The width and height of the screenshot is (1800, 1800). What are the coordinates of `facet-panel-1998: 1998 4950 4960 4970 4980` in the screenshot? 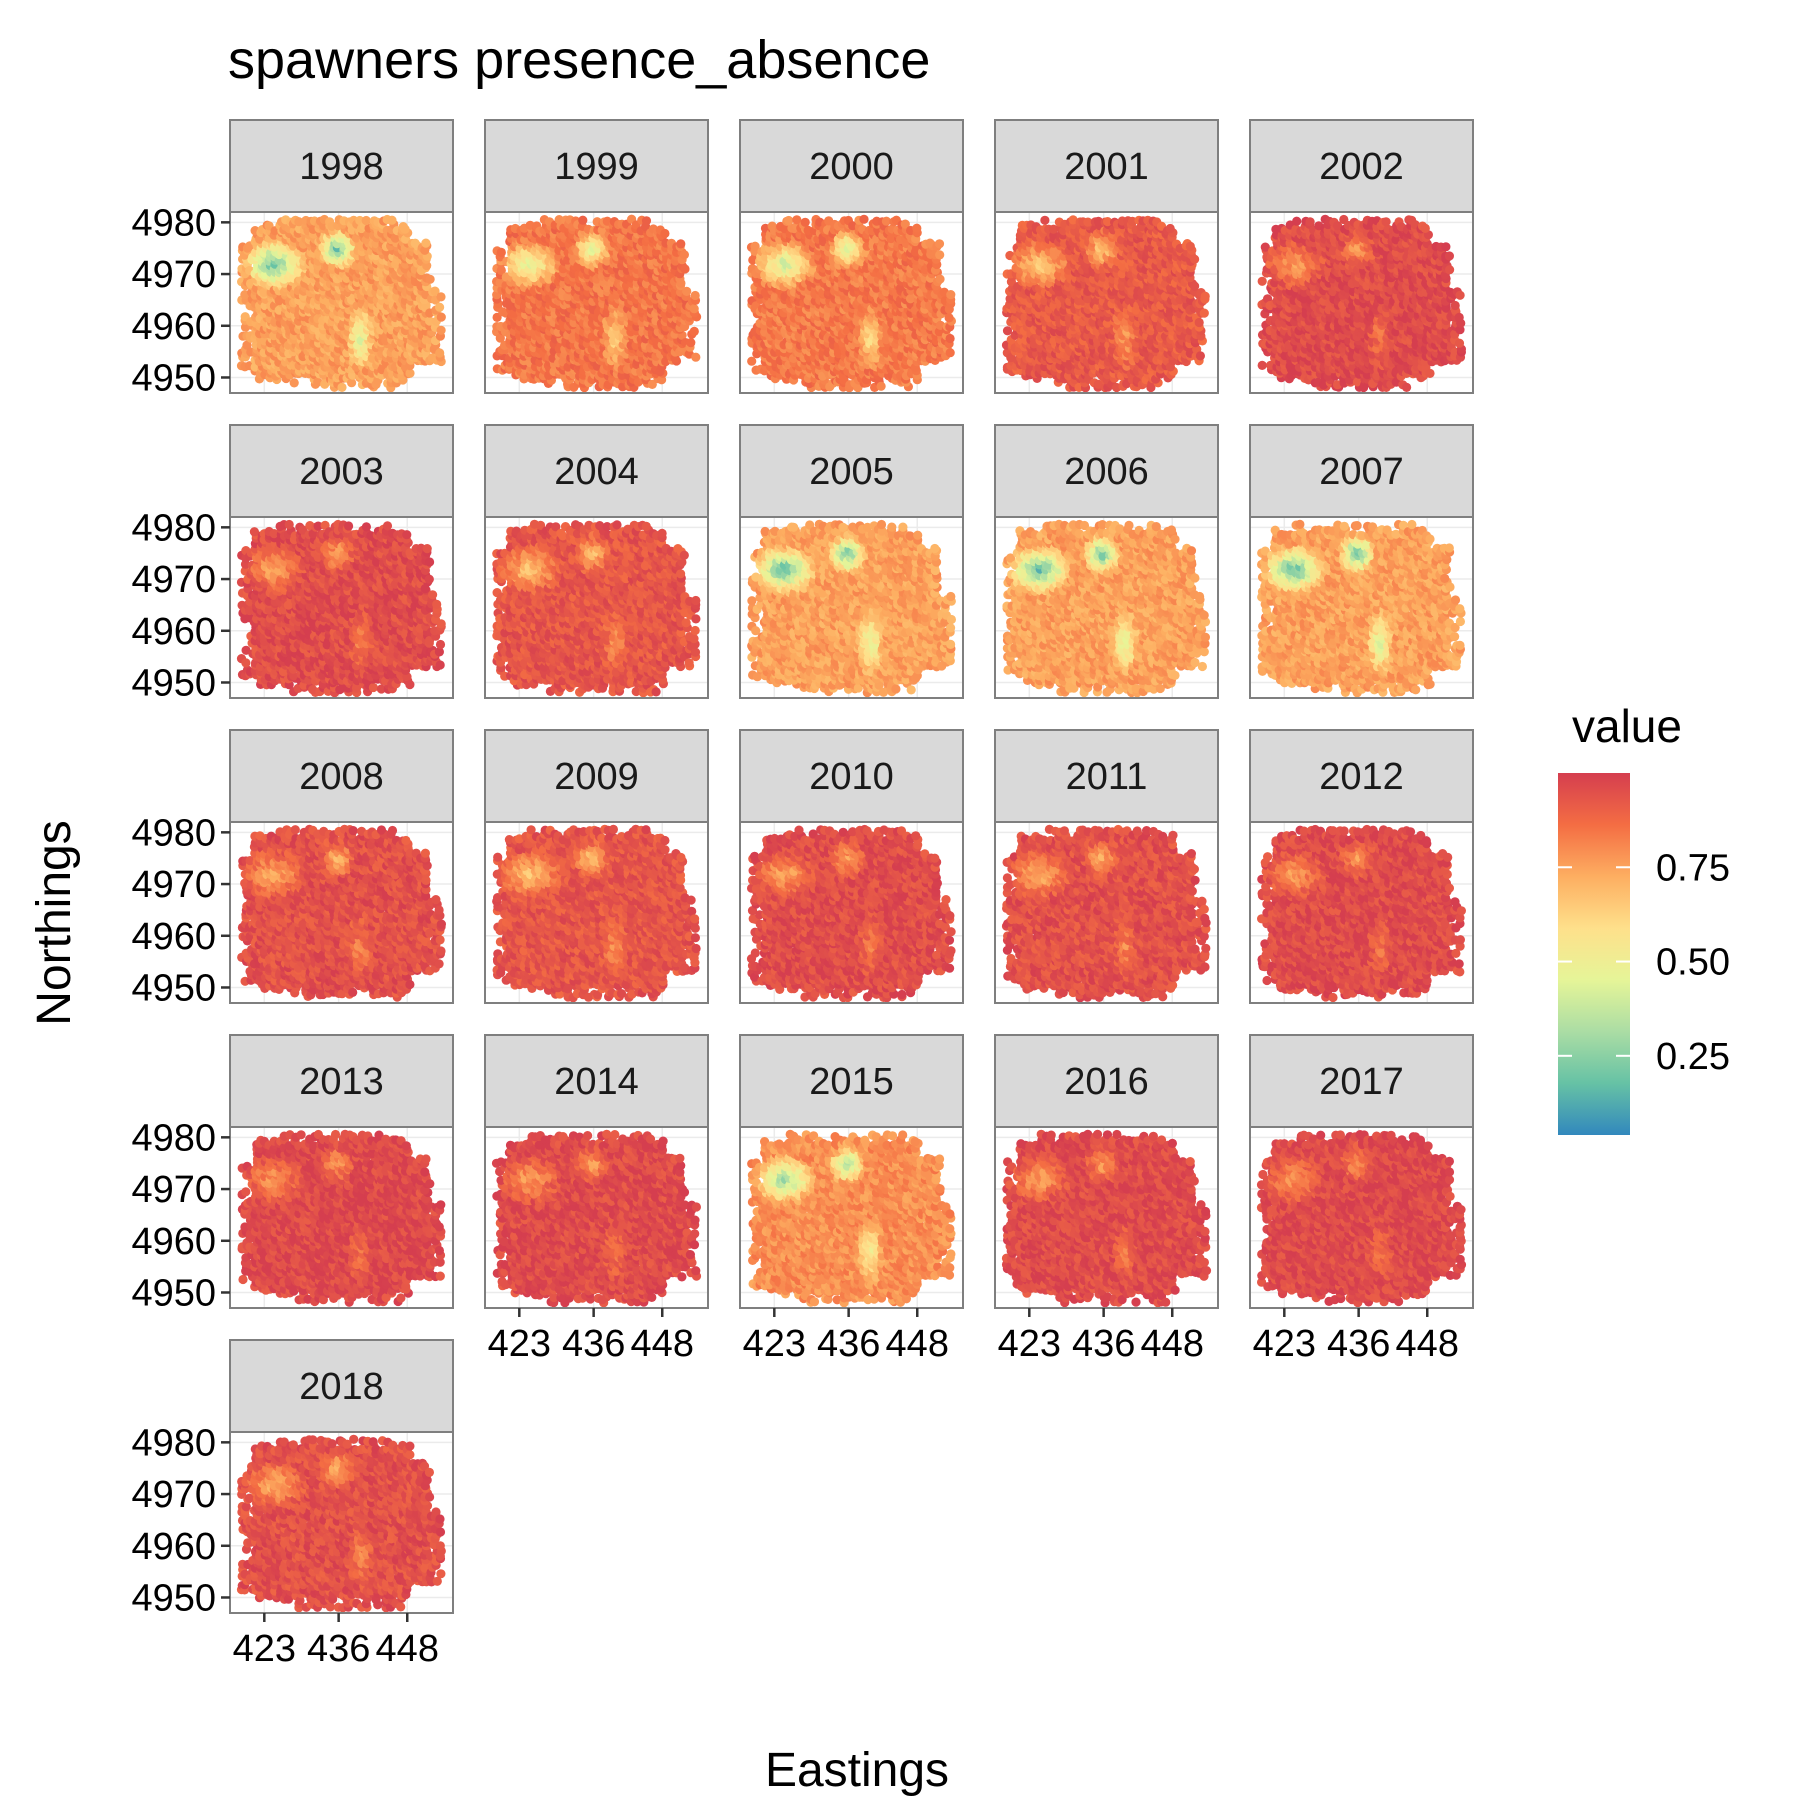 It's located at (292, 259).